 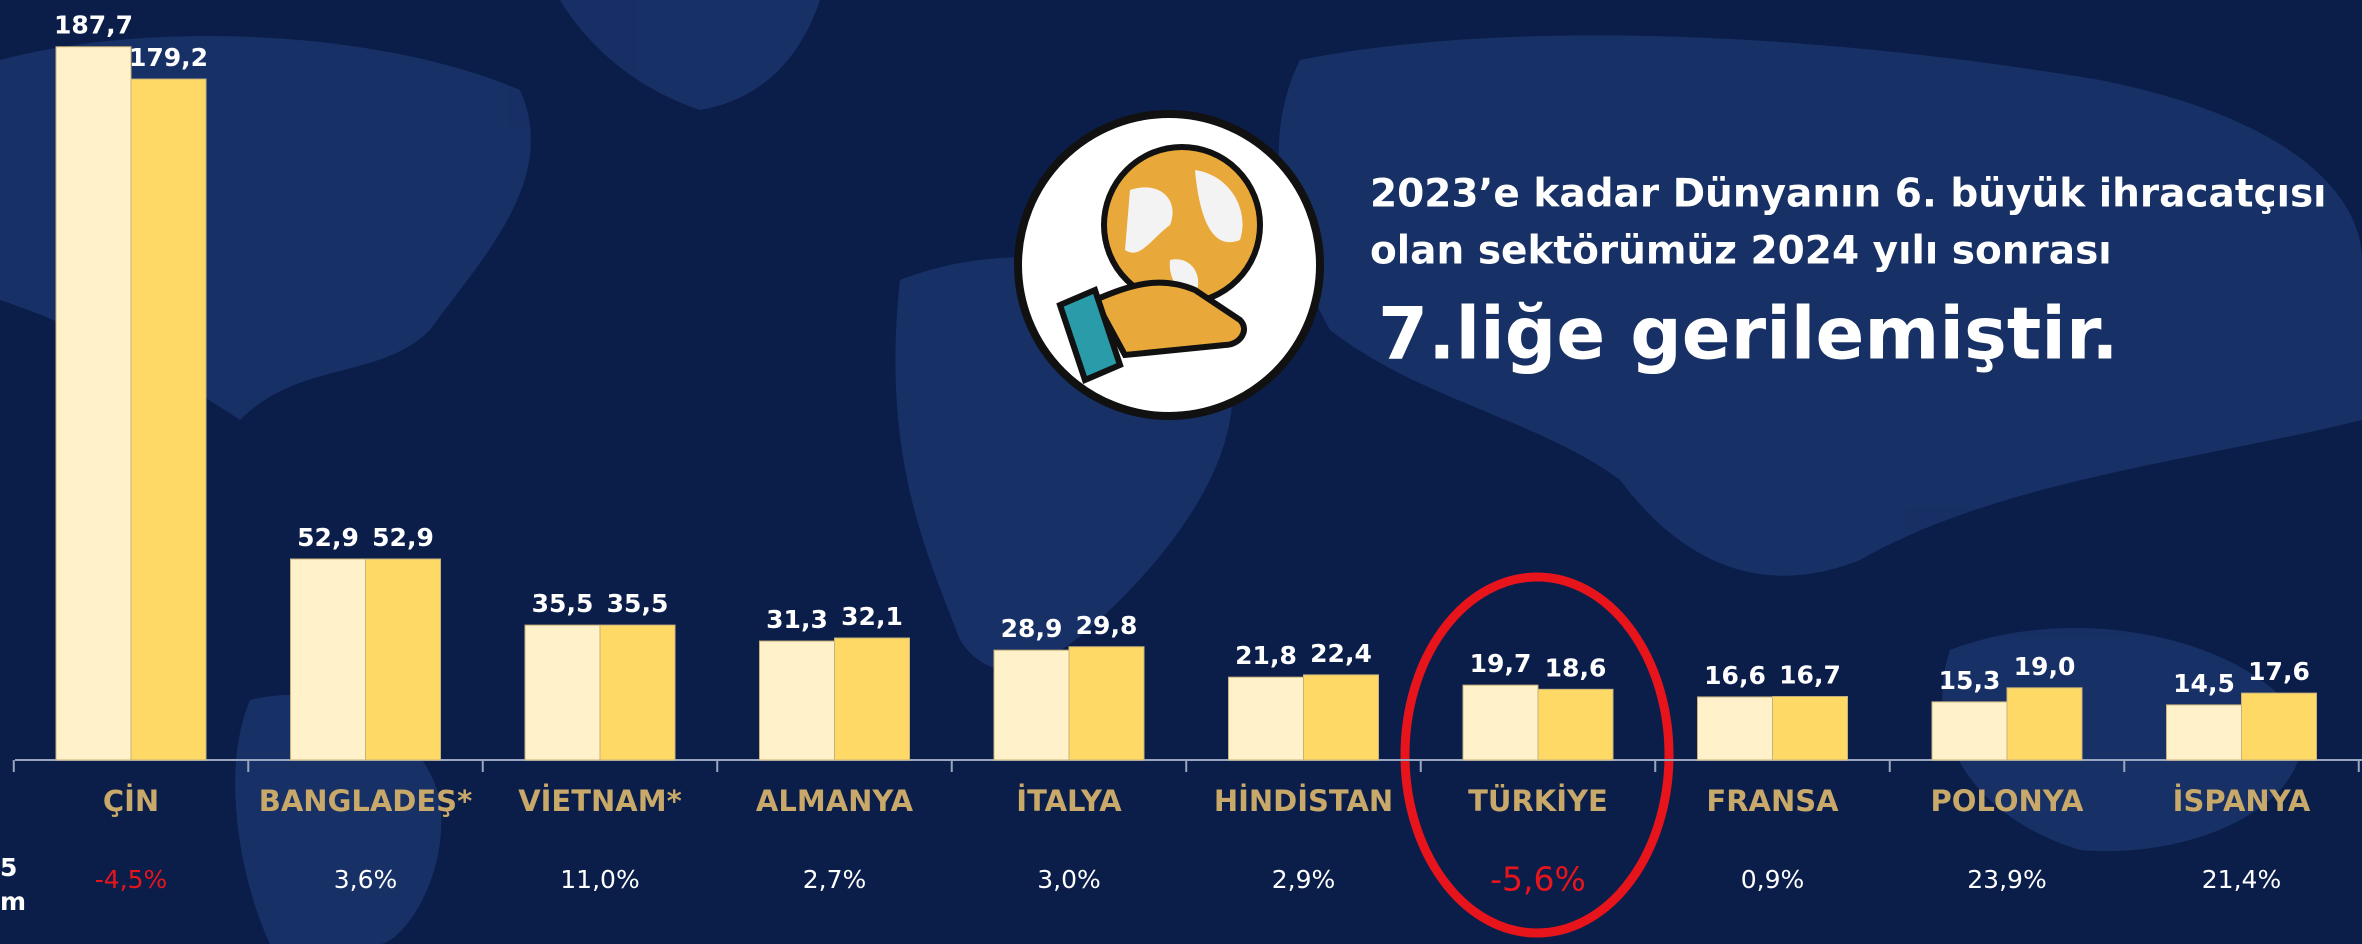 I want to click on value-label: 187,7, so click(x=93, y=25).